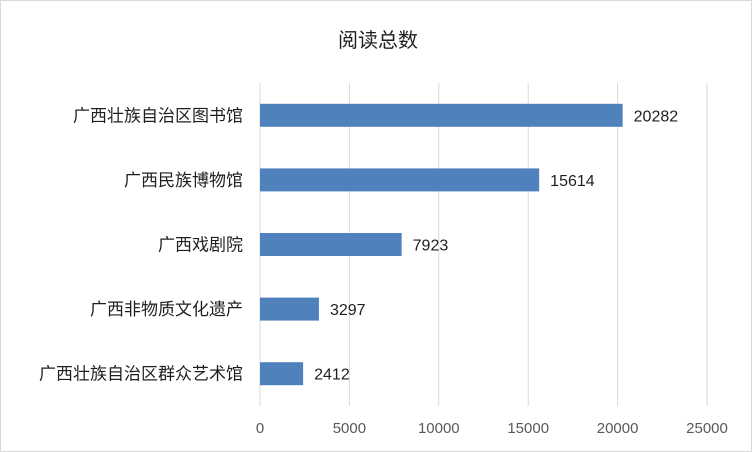 This screenshot has height=452, width=752. Describe the element at coordinates (431, 246) in the screenshot. I see `data-label: 7923` at that location.